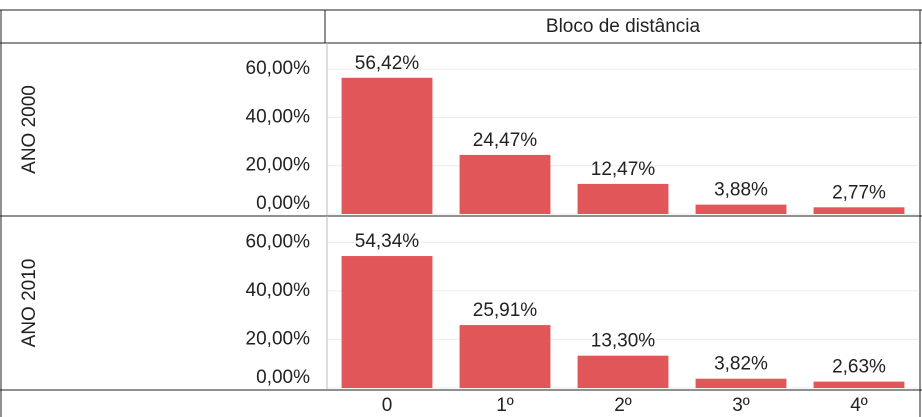  Describe the element at coordinates (29, 303) in the screenshot. I see `row-label: ANO 2010` at that location.